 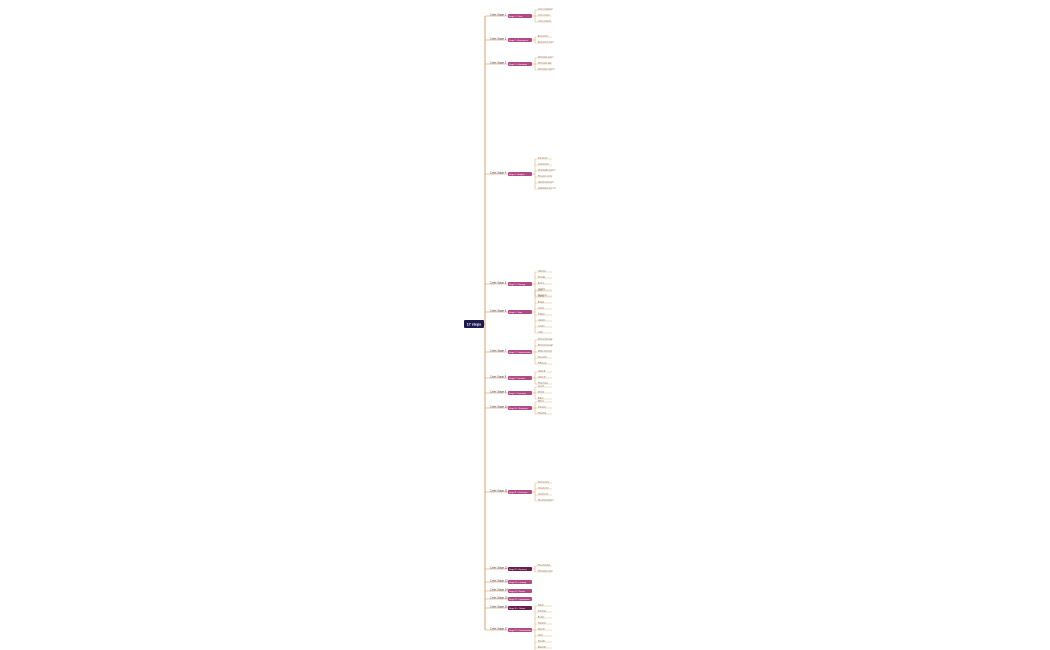 What do you see at coordinates (541, 277) in the screenshot?
I see `child-node-label: Strategy` at bounding box center [541, 277].